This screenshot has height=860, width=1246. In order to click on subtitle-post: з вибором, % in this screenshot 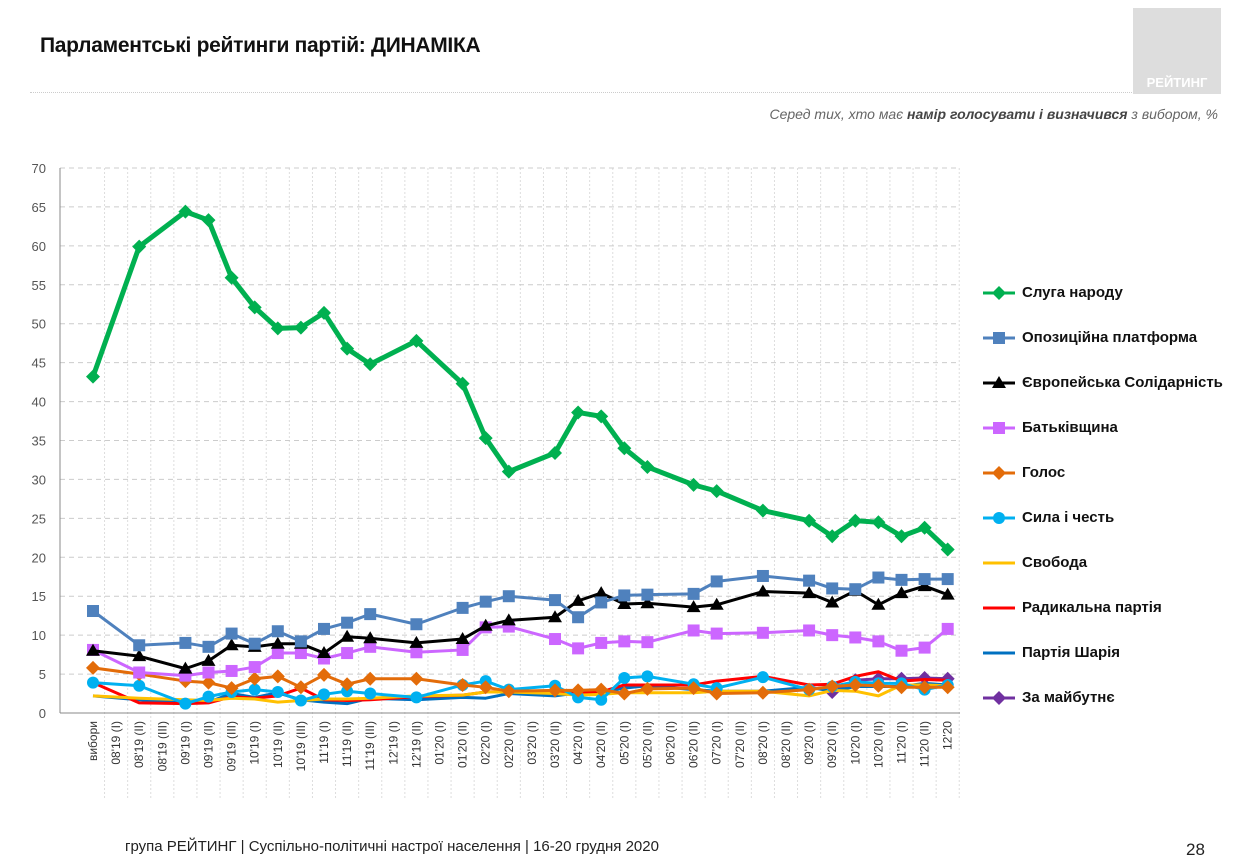, I will do `click(1172, 114)`.